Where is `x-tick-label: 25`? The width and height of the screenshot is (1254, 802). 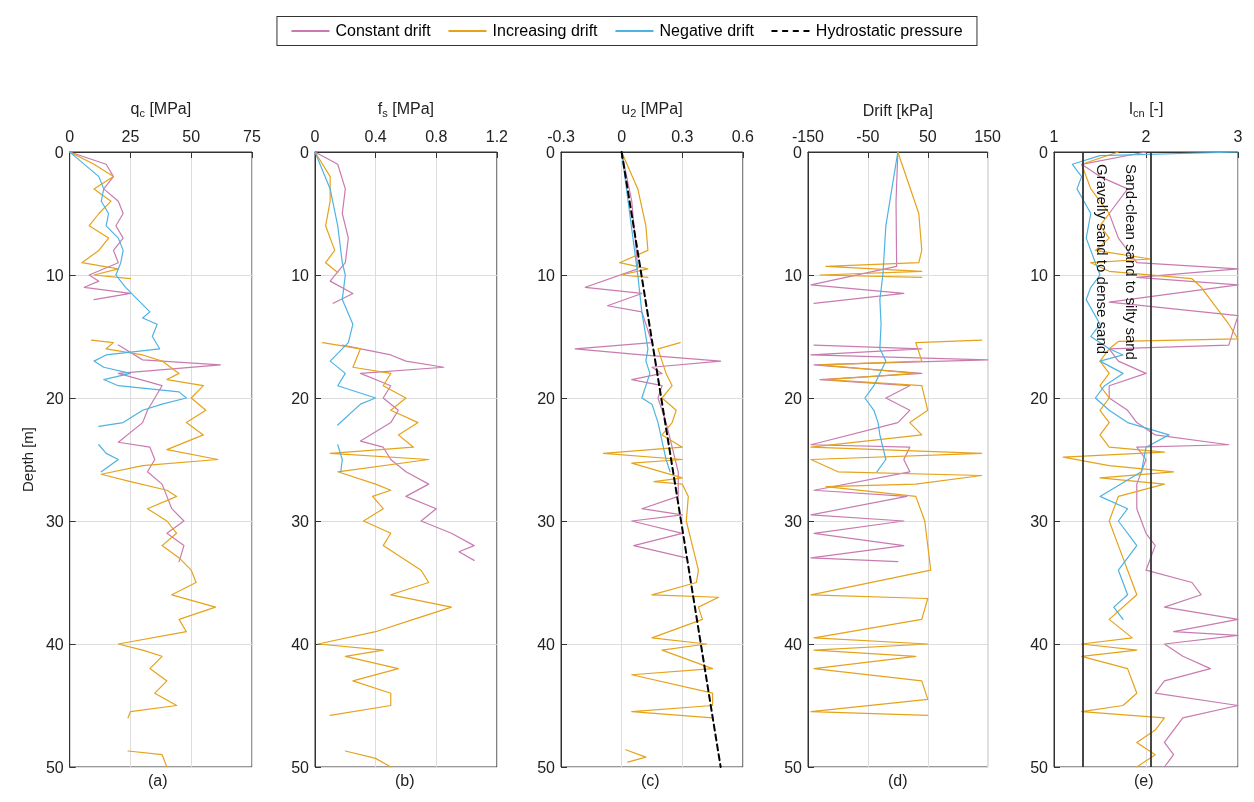 x-tick-label: 25 is located at coordinates (130, 136).